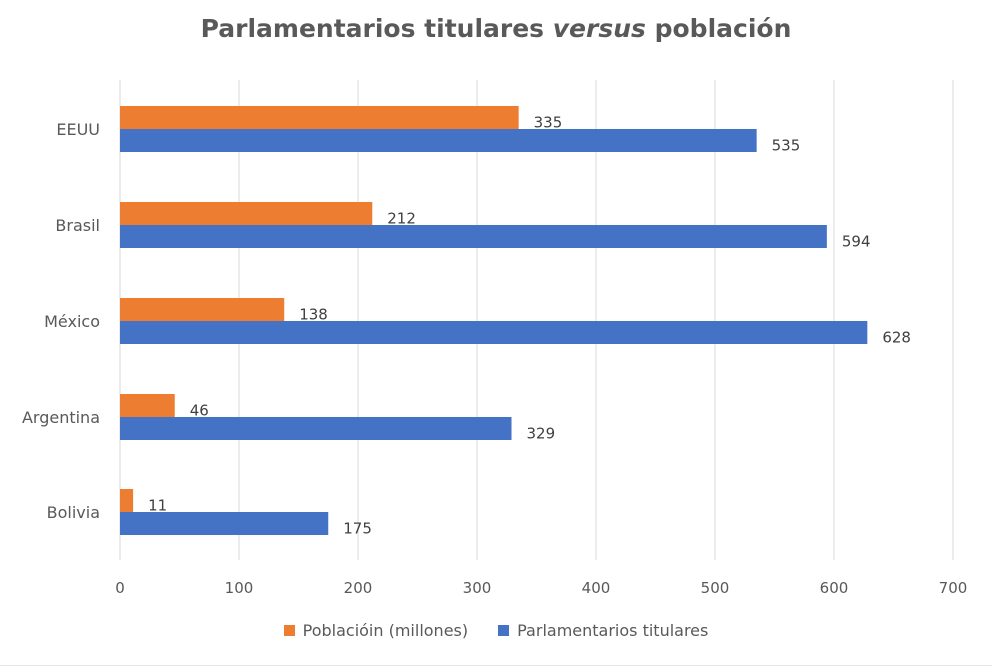 The height and width of the screenshot is (669, 992). I want to click on chart-title-part3: población, so click(718, 28).